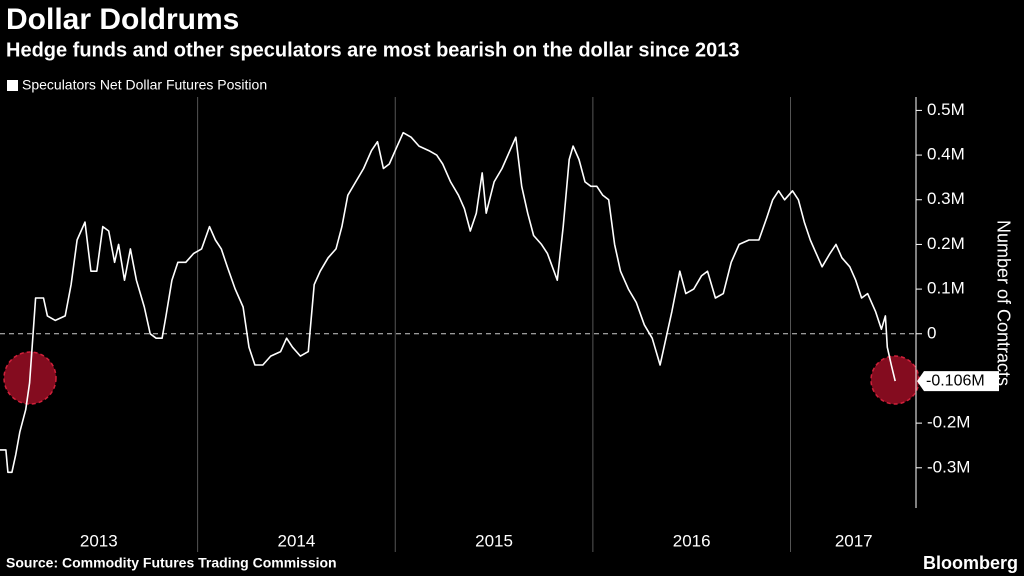  What do you see at coordinates (12, 85) in the screenshot?
I see `legend-swatch` at bounding box center [12, 85].